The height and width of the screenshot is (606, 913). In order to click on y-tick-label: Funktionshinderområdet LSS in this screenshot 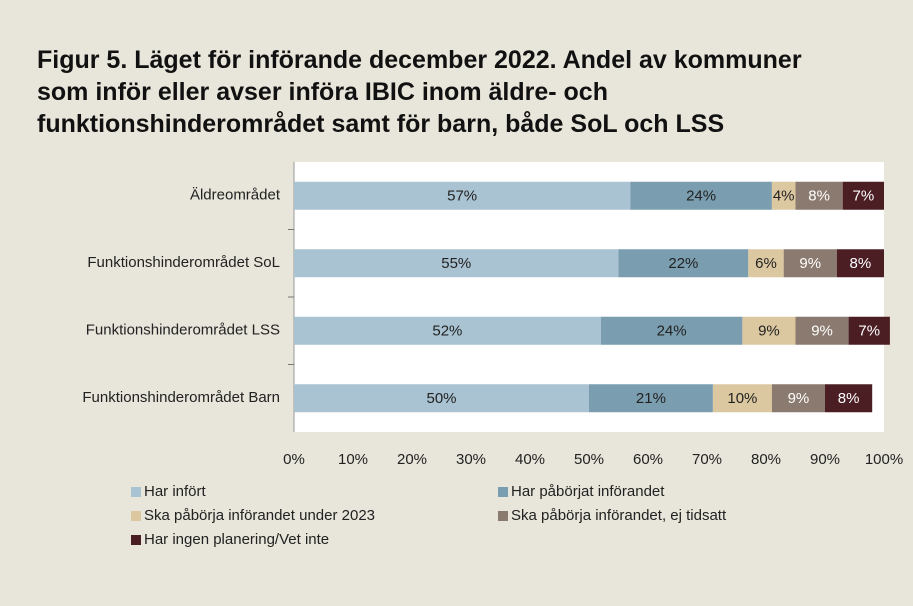, I will do `click(183, 330)`.